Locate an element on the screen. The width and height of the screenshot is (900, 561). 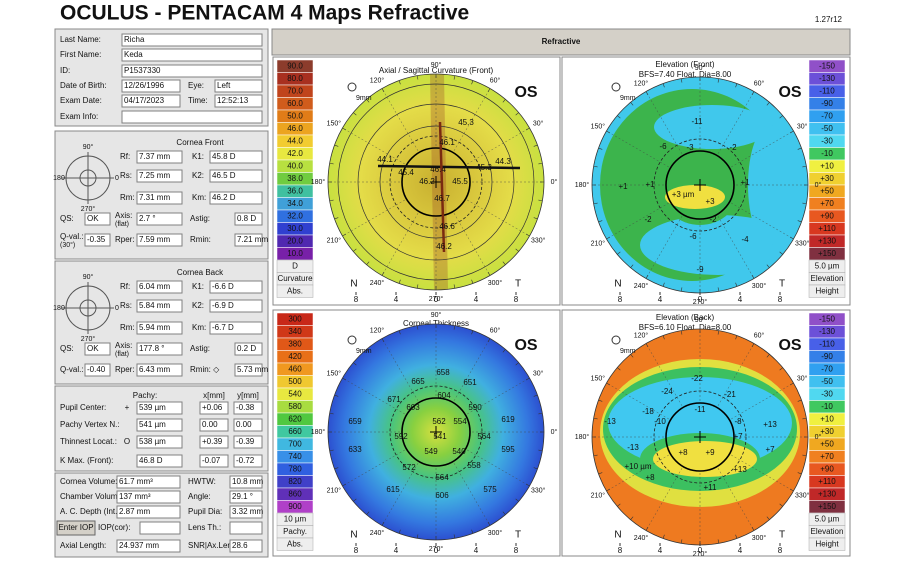
degree-label: 180° is located at coordinates (318, 432).